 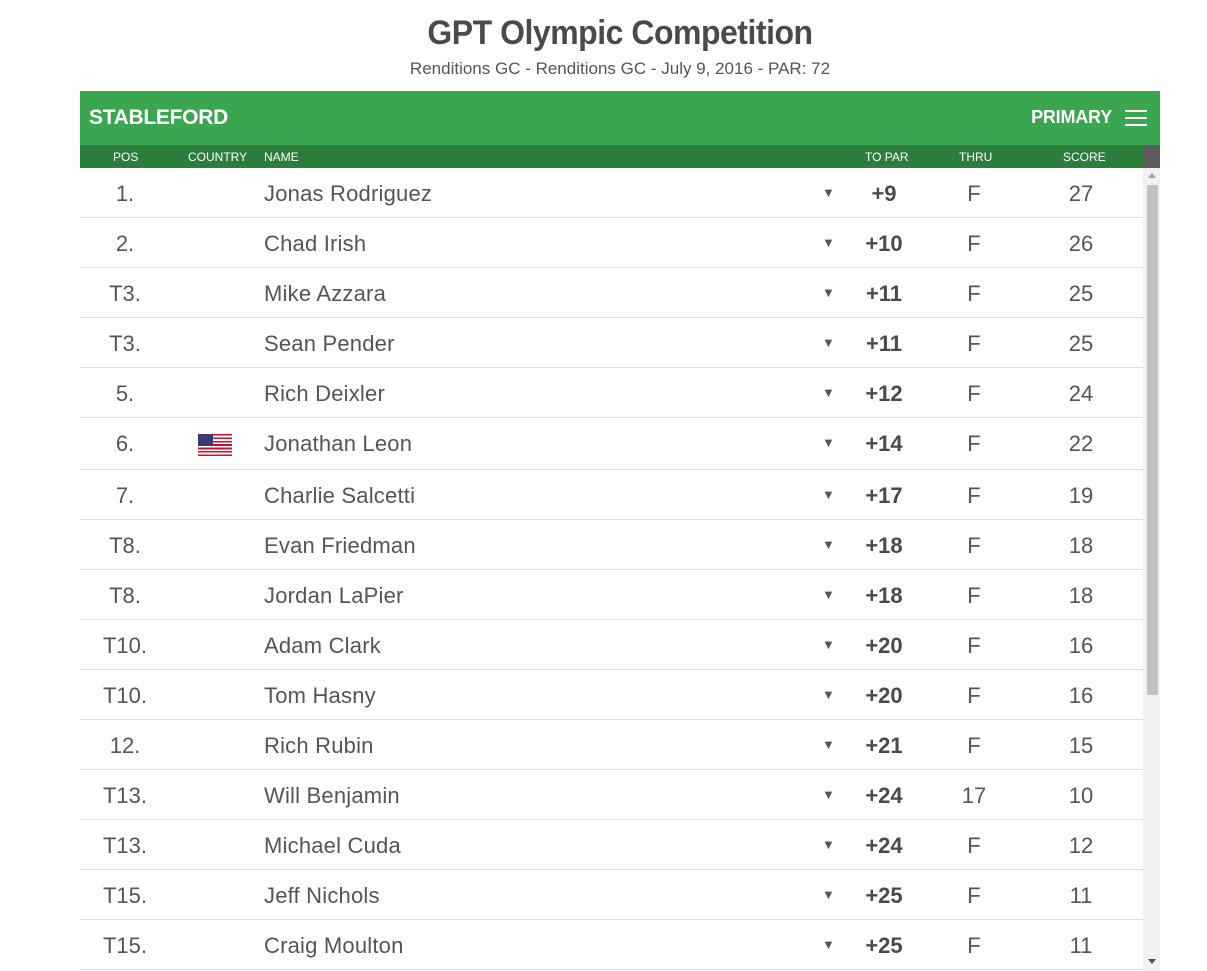 I want to click on table-row: T8. Evan Friedman ▼ +18 F 18, so click(x=611, y=545).